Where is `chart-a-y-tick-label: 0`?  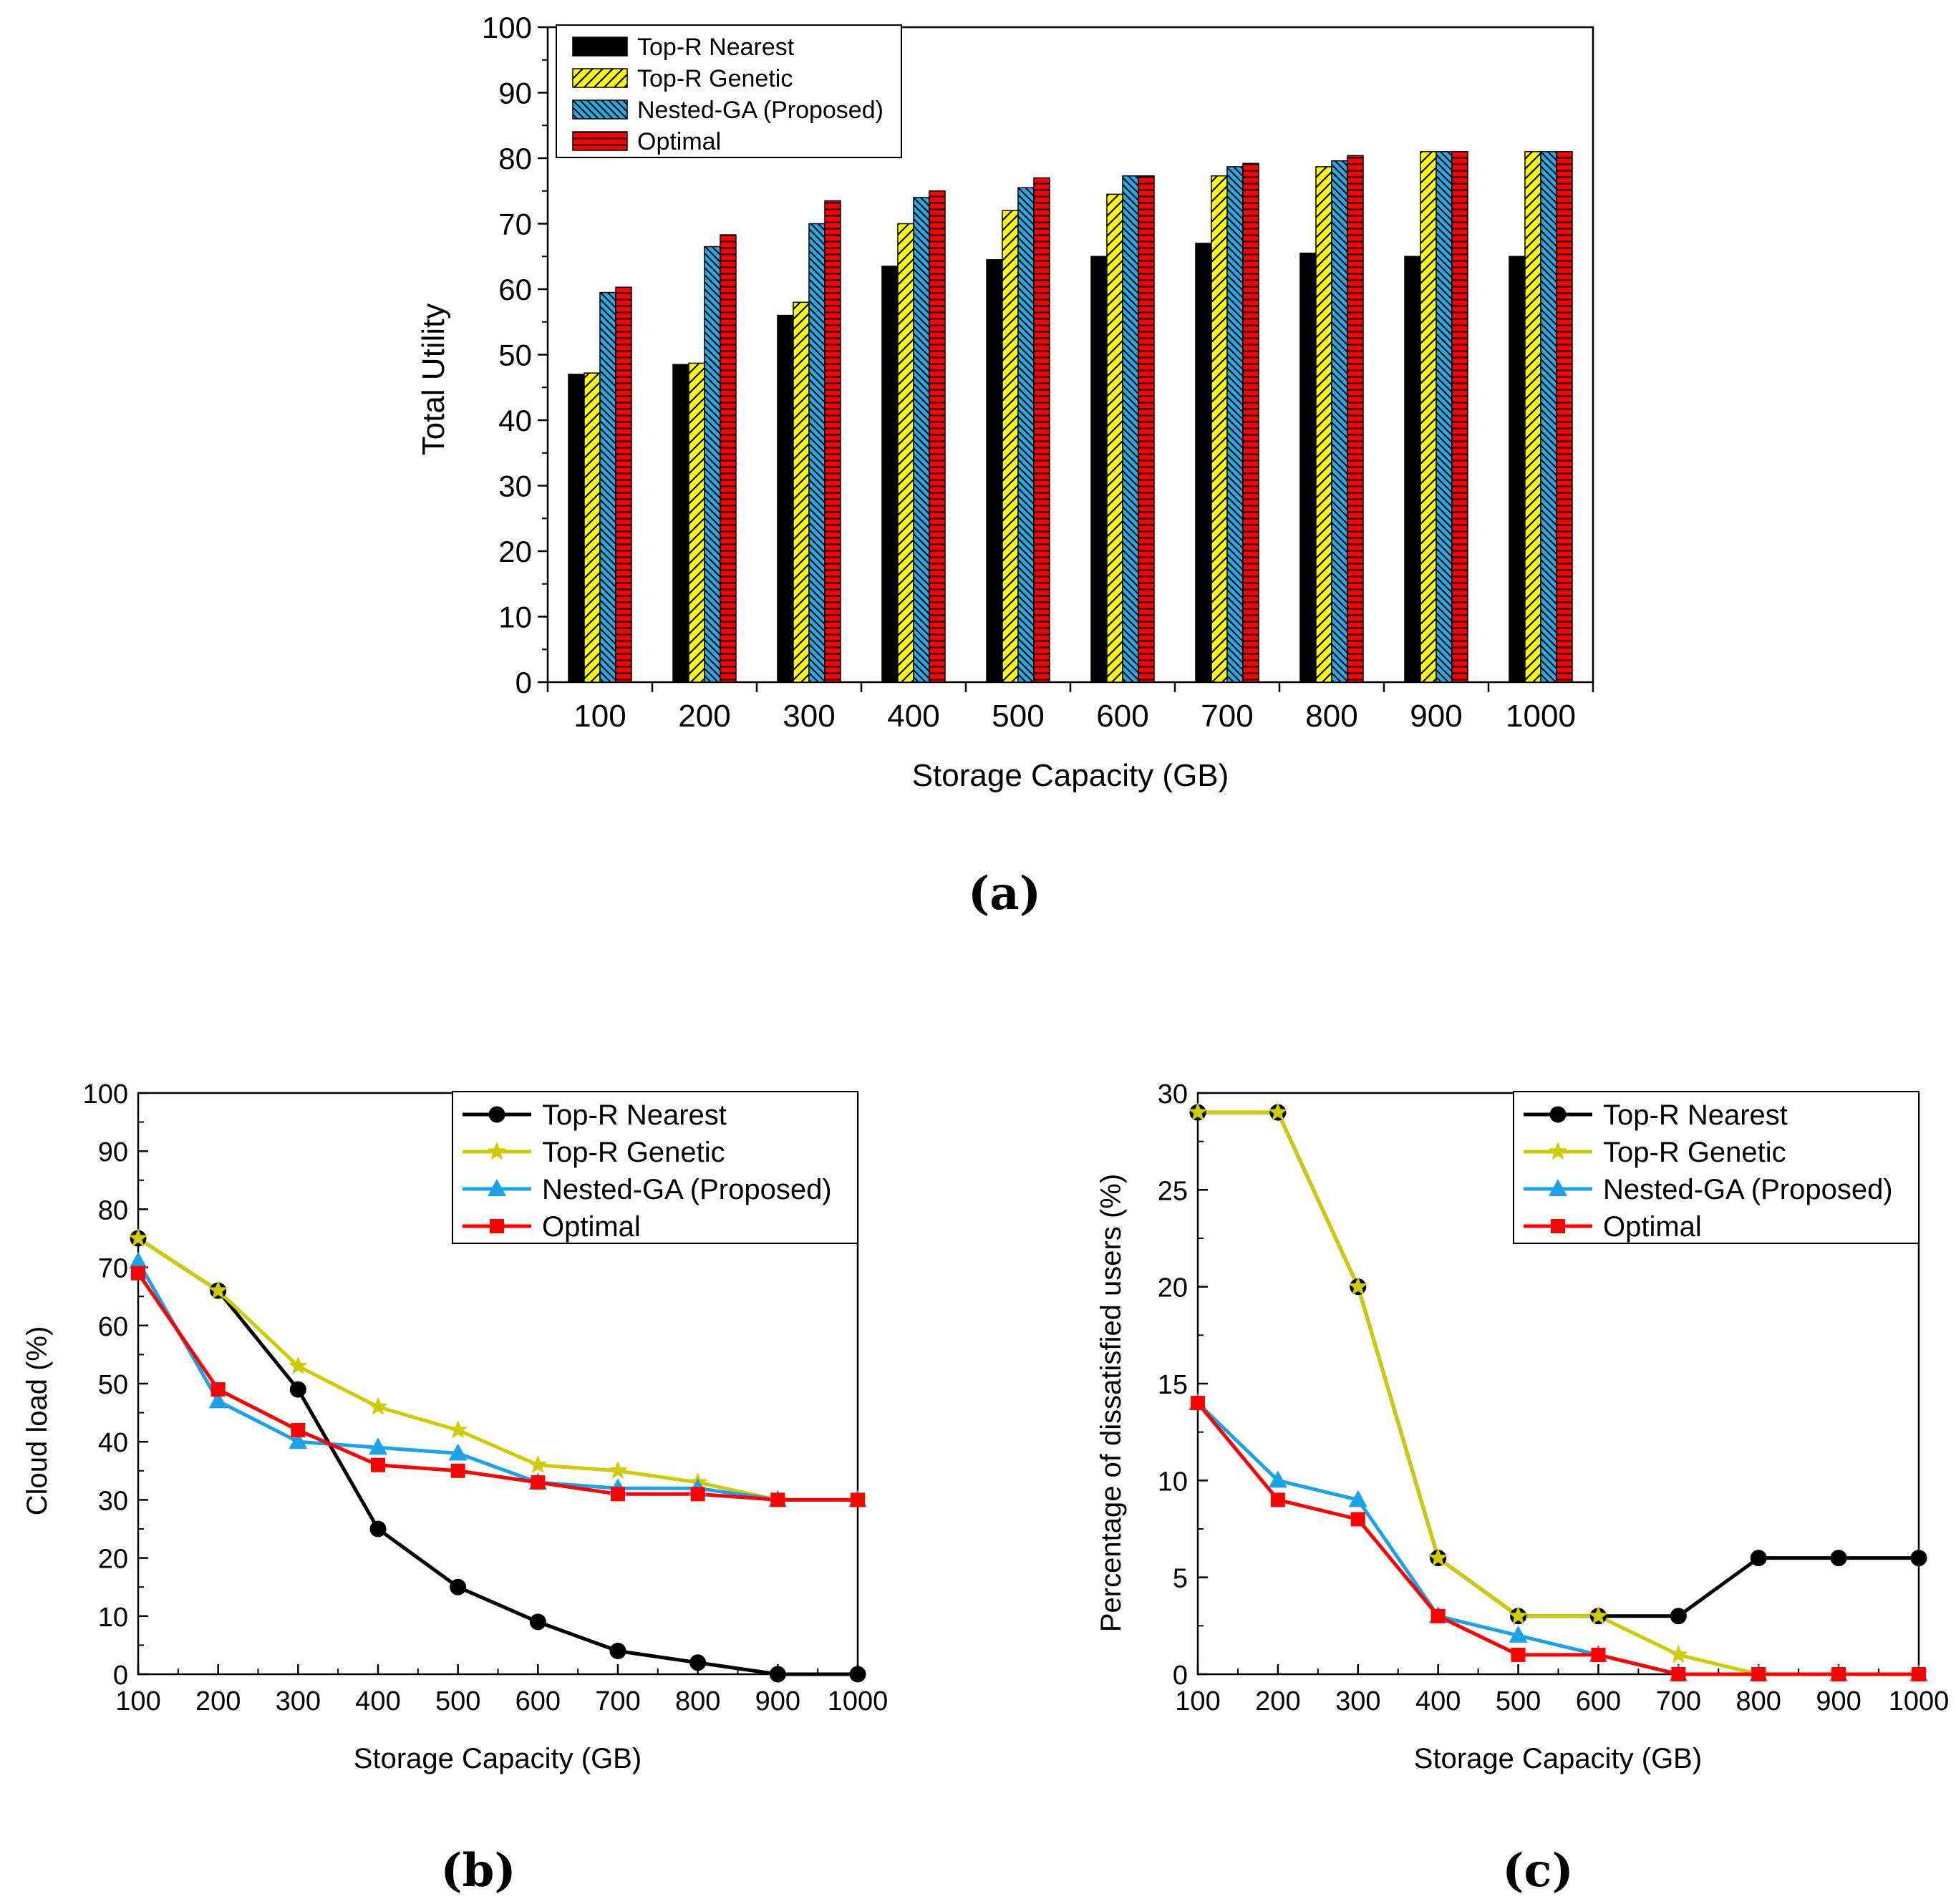 chart-a-y-tick-label: 0 is located at coordinates (524, 682).